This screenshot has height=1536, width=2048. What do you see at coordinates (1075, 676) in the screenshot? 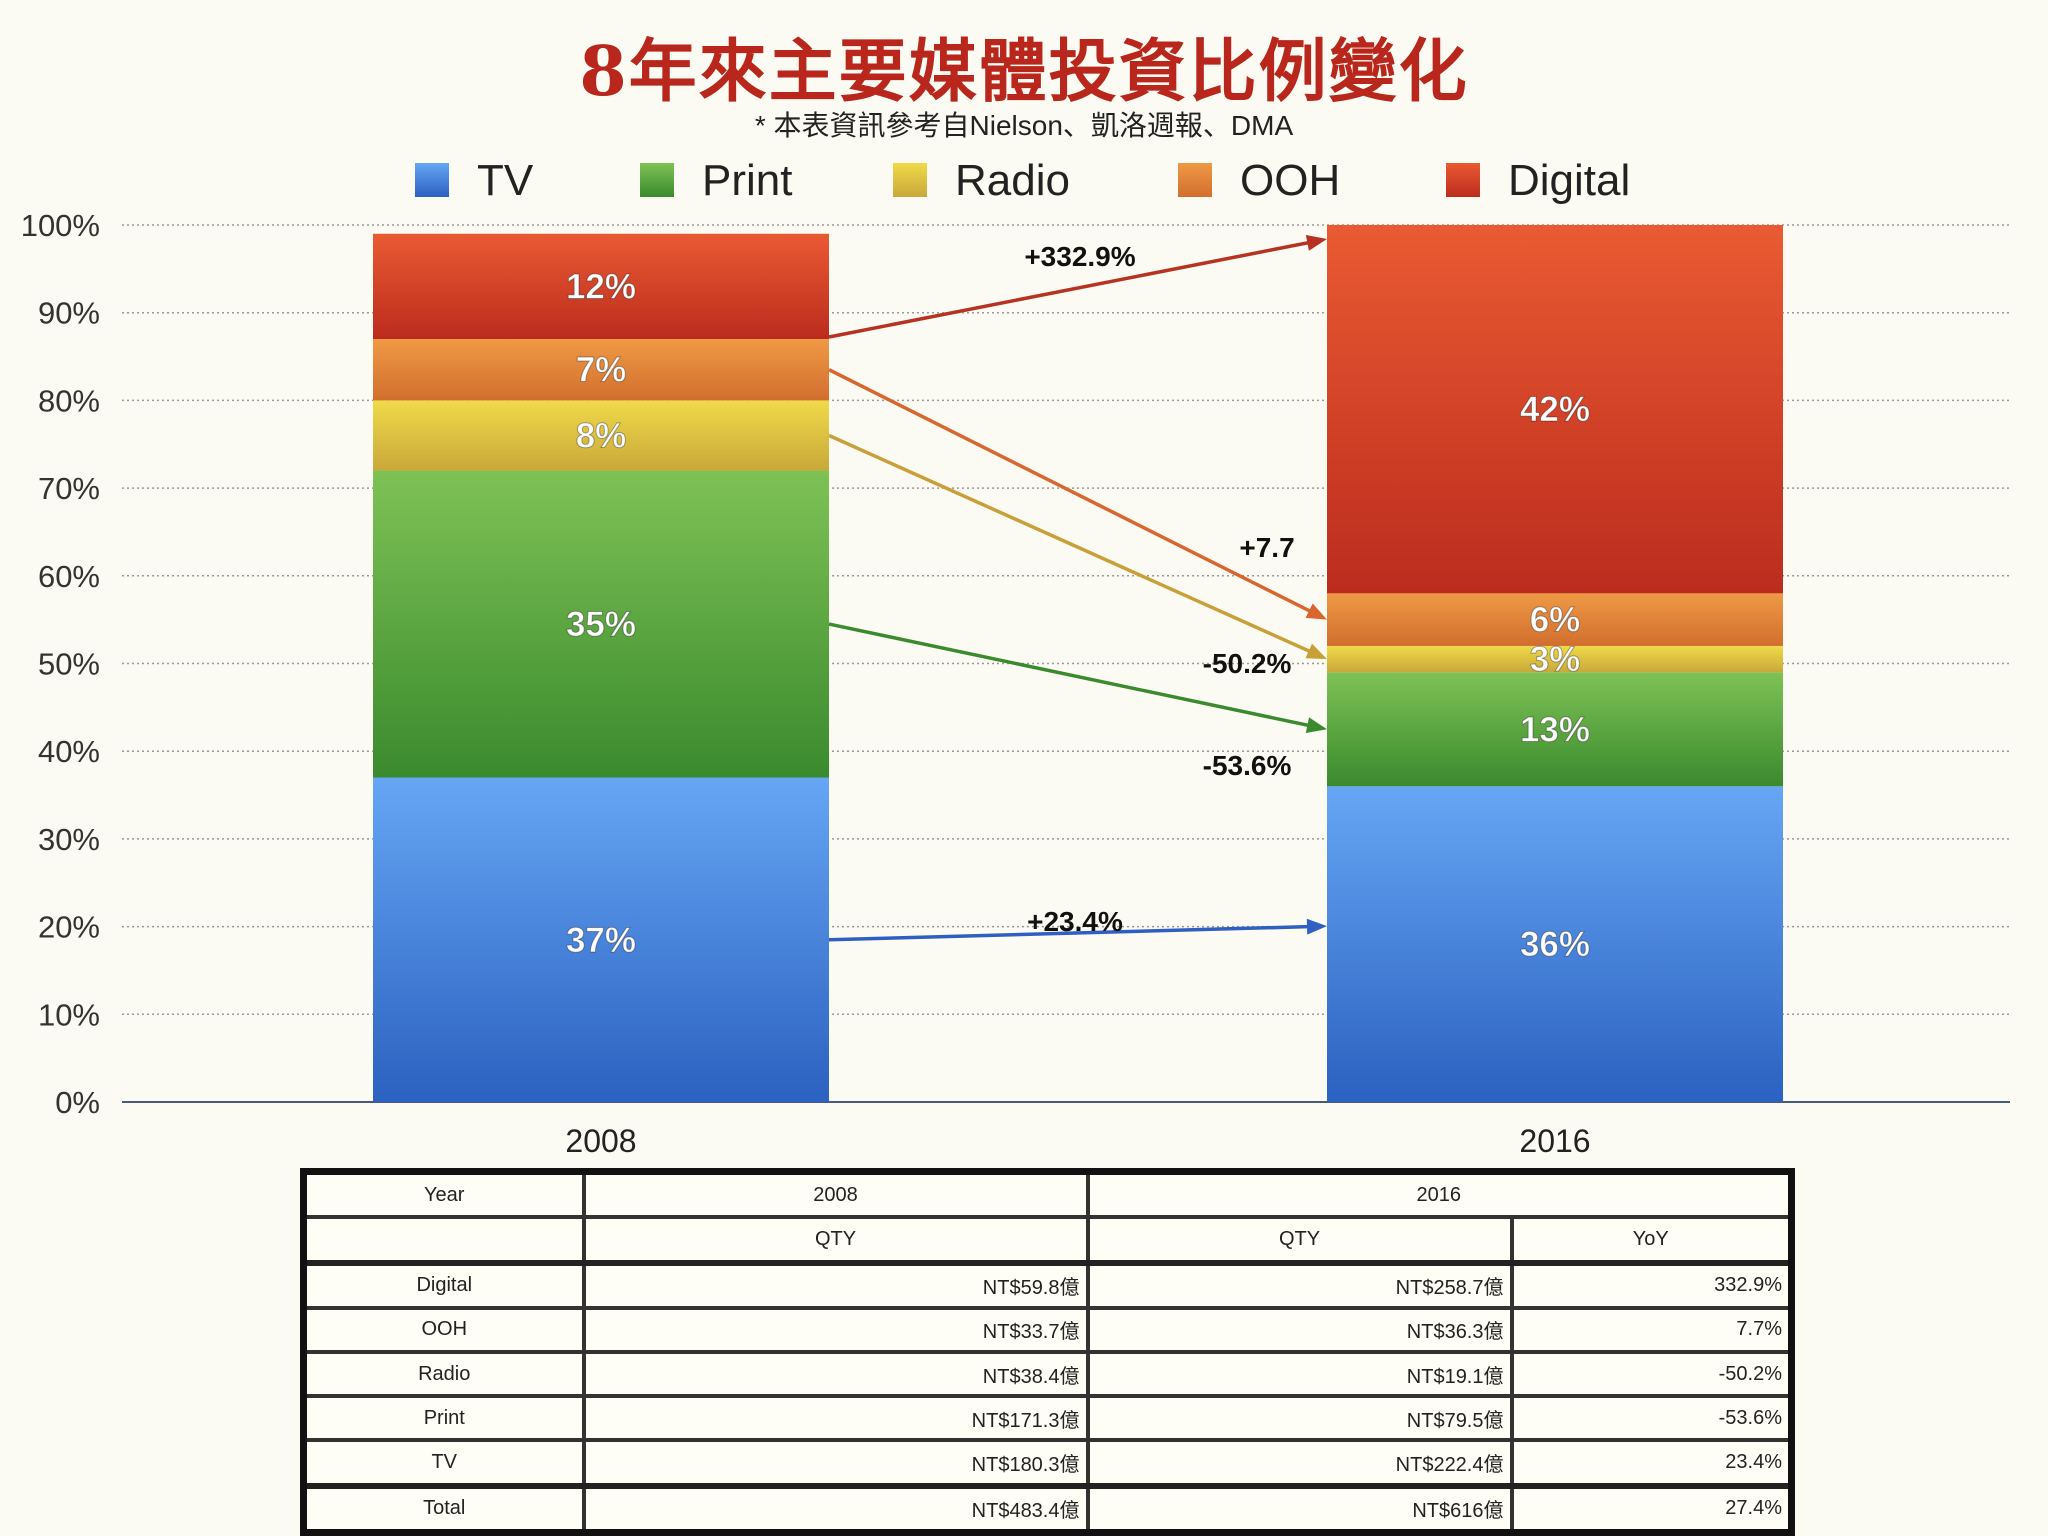
I see `change-arrow-print` at bounding box center [1075, 676].